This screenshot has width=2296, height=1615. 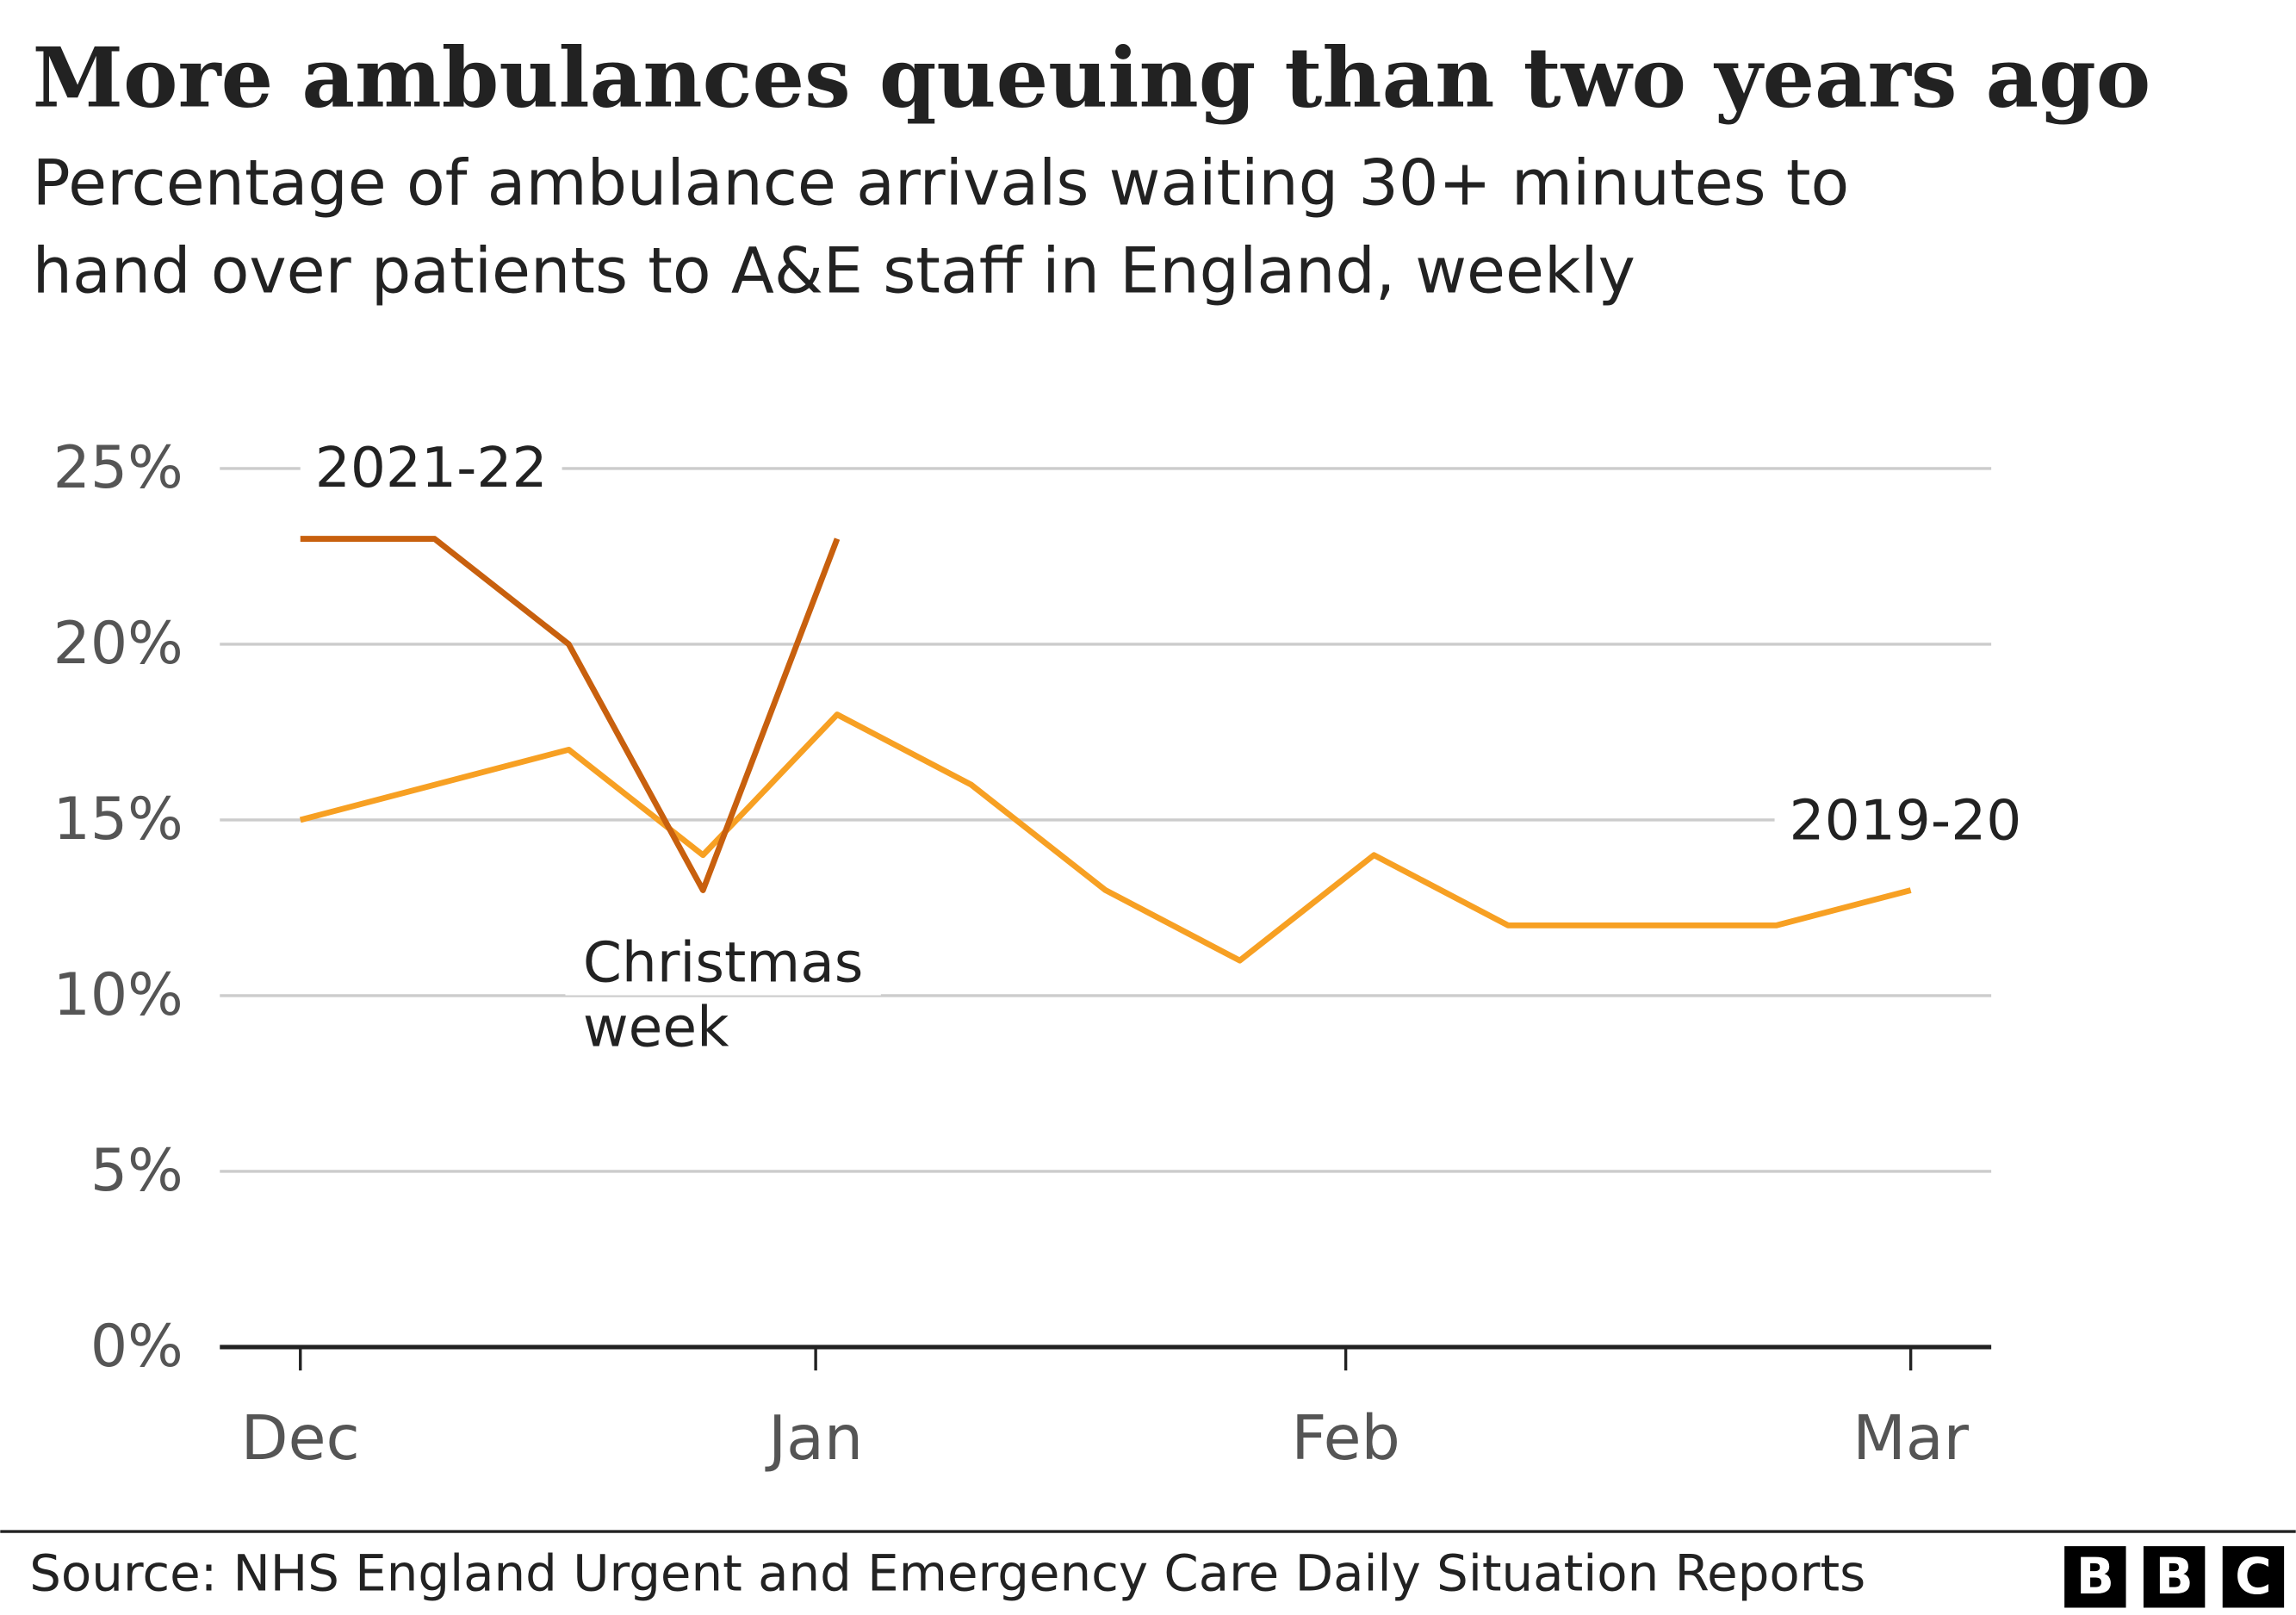 What do you see at coordinates (1345, 1438) in the screenshot?
I see `x-tick-label: Feb` at bounding box center [1345, 1438].